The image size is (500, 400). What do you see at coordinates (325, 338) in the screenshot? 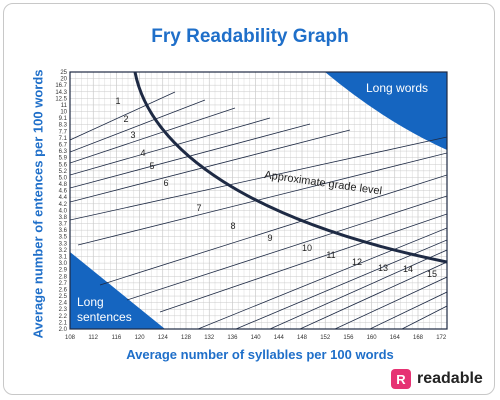
I see `x-tick-label: 152` at bounding box center [325, 338].